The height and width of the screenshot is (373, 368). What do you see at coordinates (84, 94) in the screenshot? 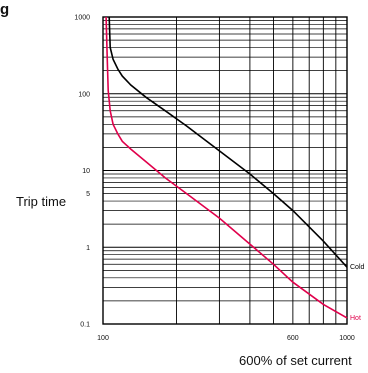
I see `y-tick-label: 100` at bounding box center [84, 94].